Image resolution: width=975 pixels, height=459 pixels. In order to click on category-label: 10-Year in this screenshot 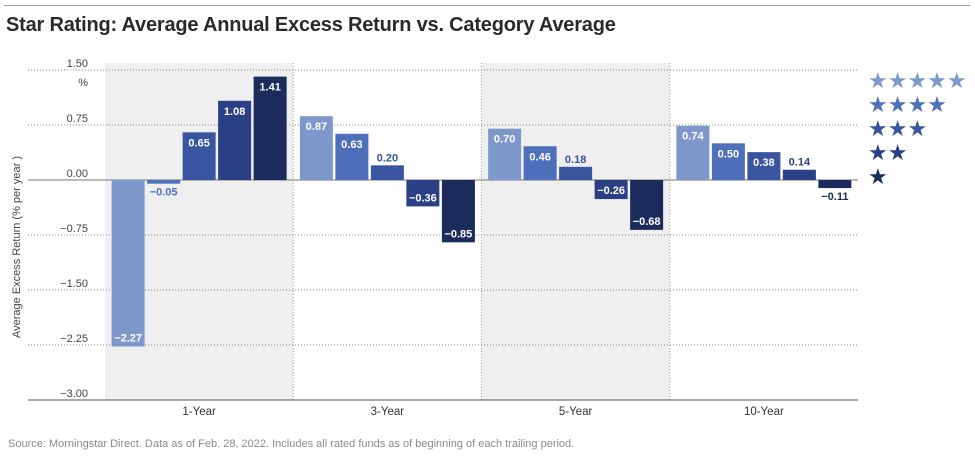, I will do `click(764, 412)`.